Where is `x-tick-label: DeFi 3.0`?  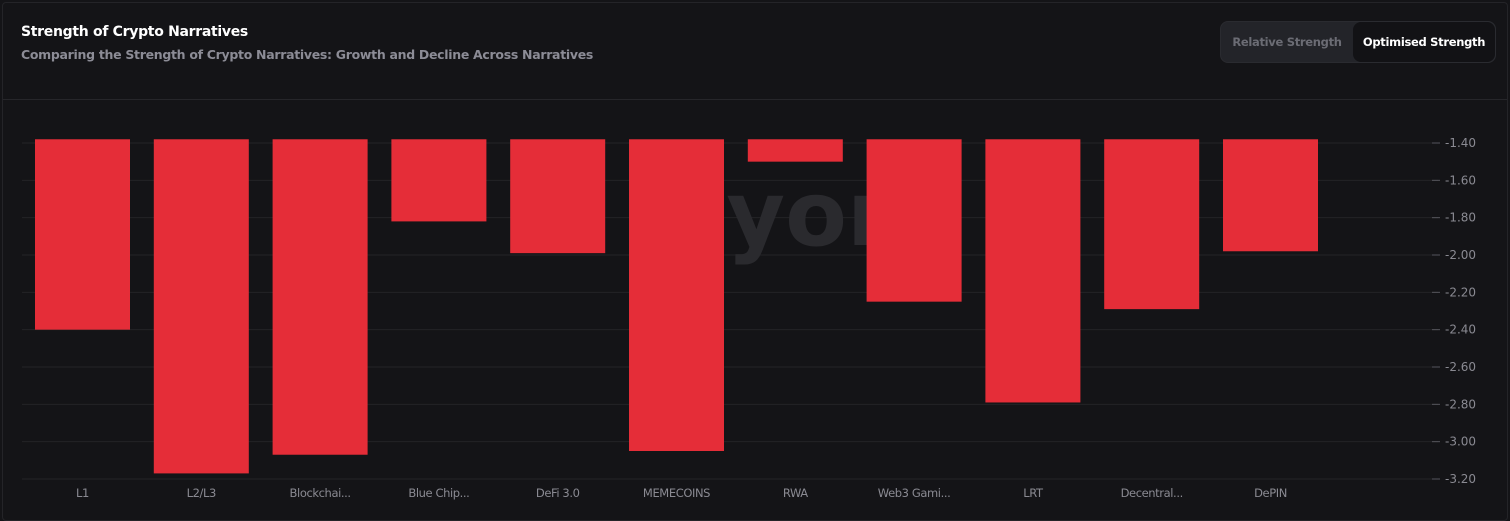
x-tick-label: DeFi 3.0 is located at coordinates (558, 493).